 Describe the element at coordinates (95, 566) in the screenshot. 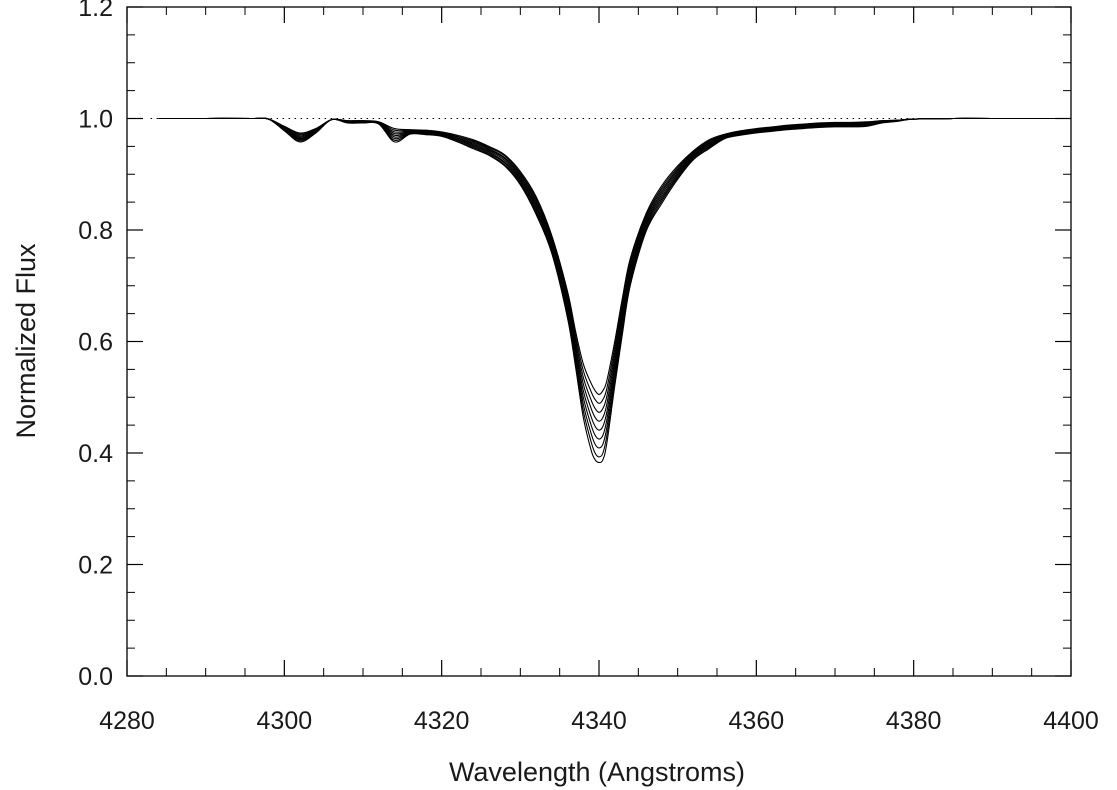

I see `y-tick-label: 0.2` at that location.